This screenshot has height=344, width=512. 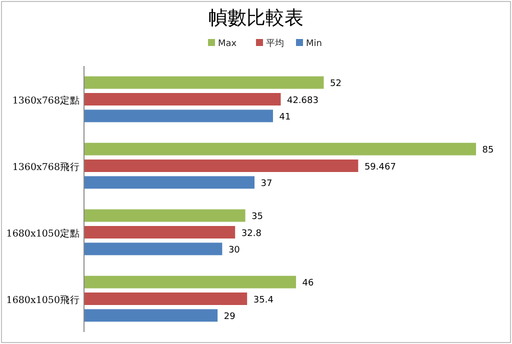 I want to click on y-tick-label: 1680x1050定點, so click(x=43, y=233).